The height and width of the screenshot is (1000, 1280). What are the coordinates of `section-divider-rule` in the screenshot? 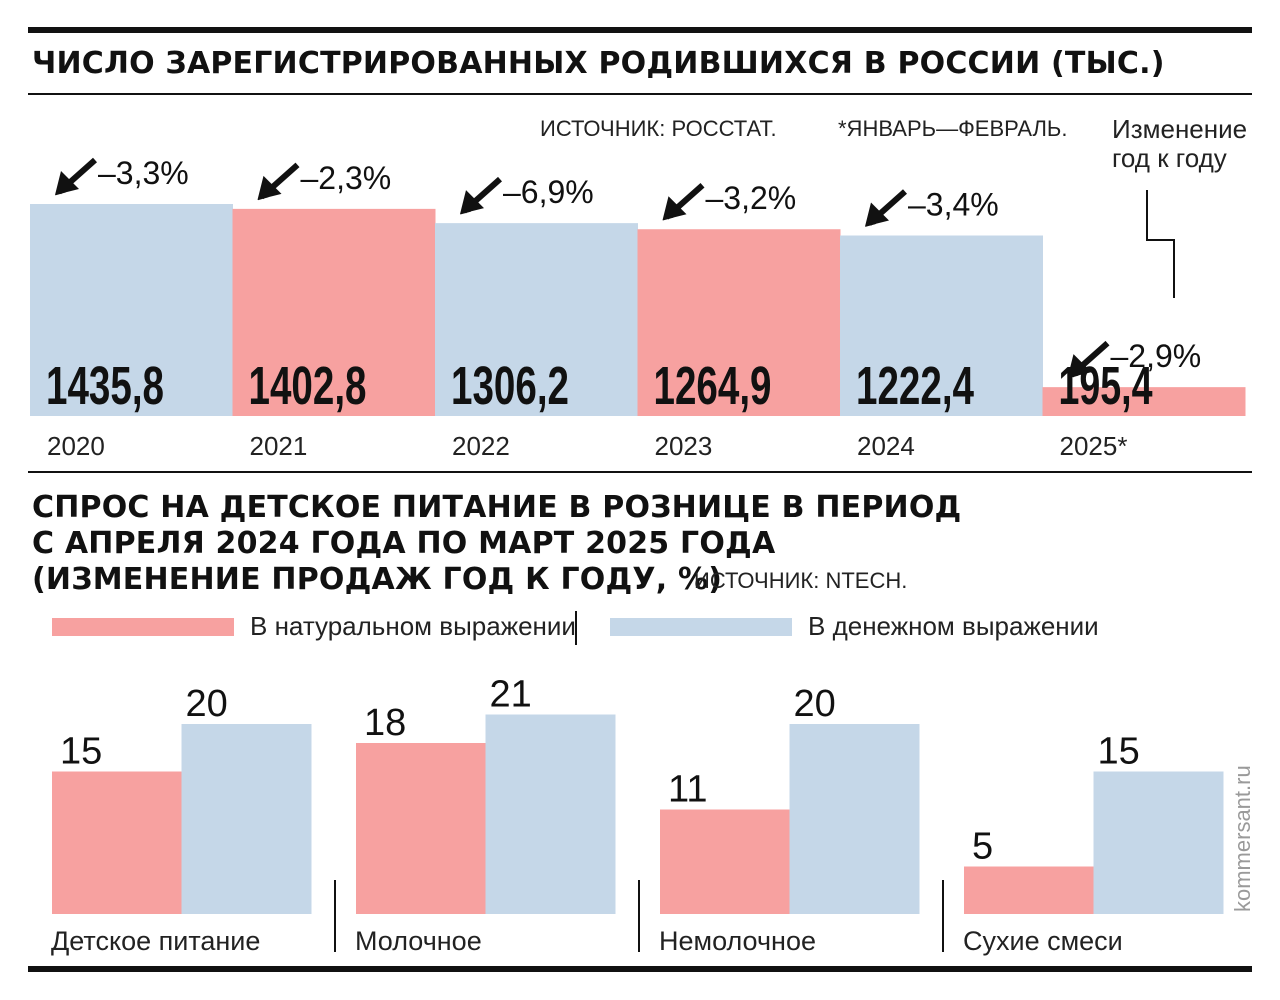 It's located at (640, 472).